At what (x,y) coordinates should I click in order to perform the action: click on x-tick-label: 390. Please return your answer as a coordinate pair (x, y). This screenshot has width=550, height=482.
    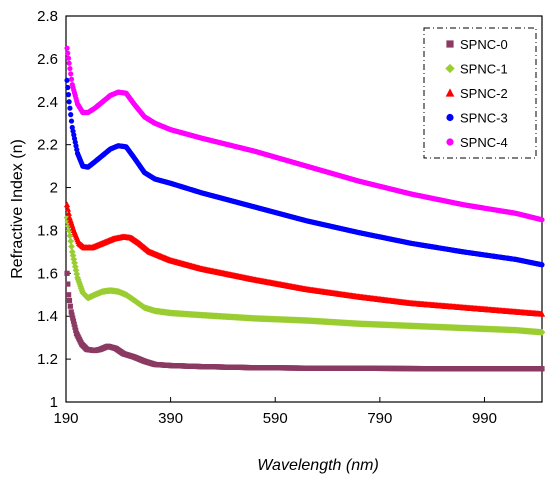
    Looking at the image, I should click on (170, 418).